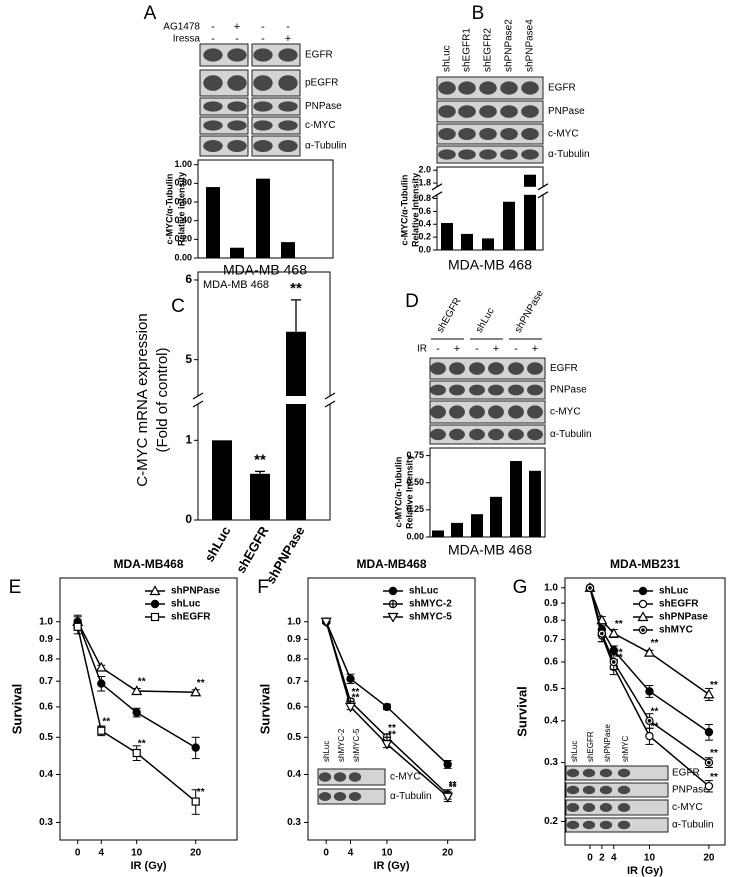 The image size is (745, 877). I want to click on band-label: α-Tubulin, so click(693, 825).